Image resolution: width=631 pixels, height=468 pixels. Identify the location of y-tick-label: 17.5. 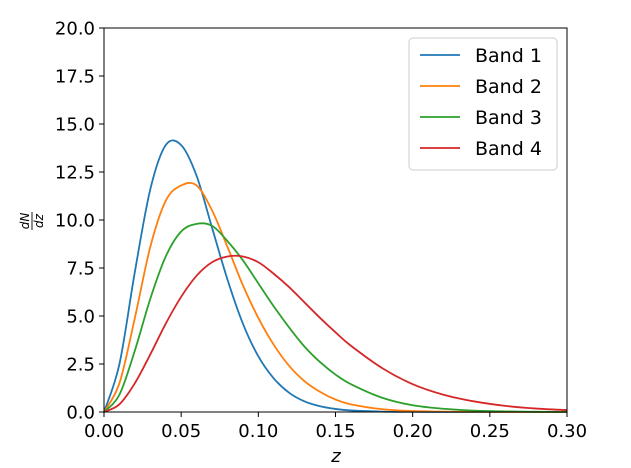
(75, 77).